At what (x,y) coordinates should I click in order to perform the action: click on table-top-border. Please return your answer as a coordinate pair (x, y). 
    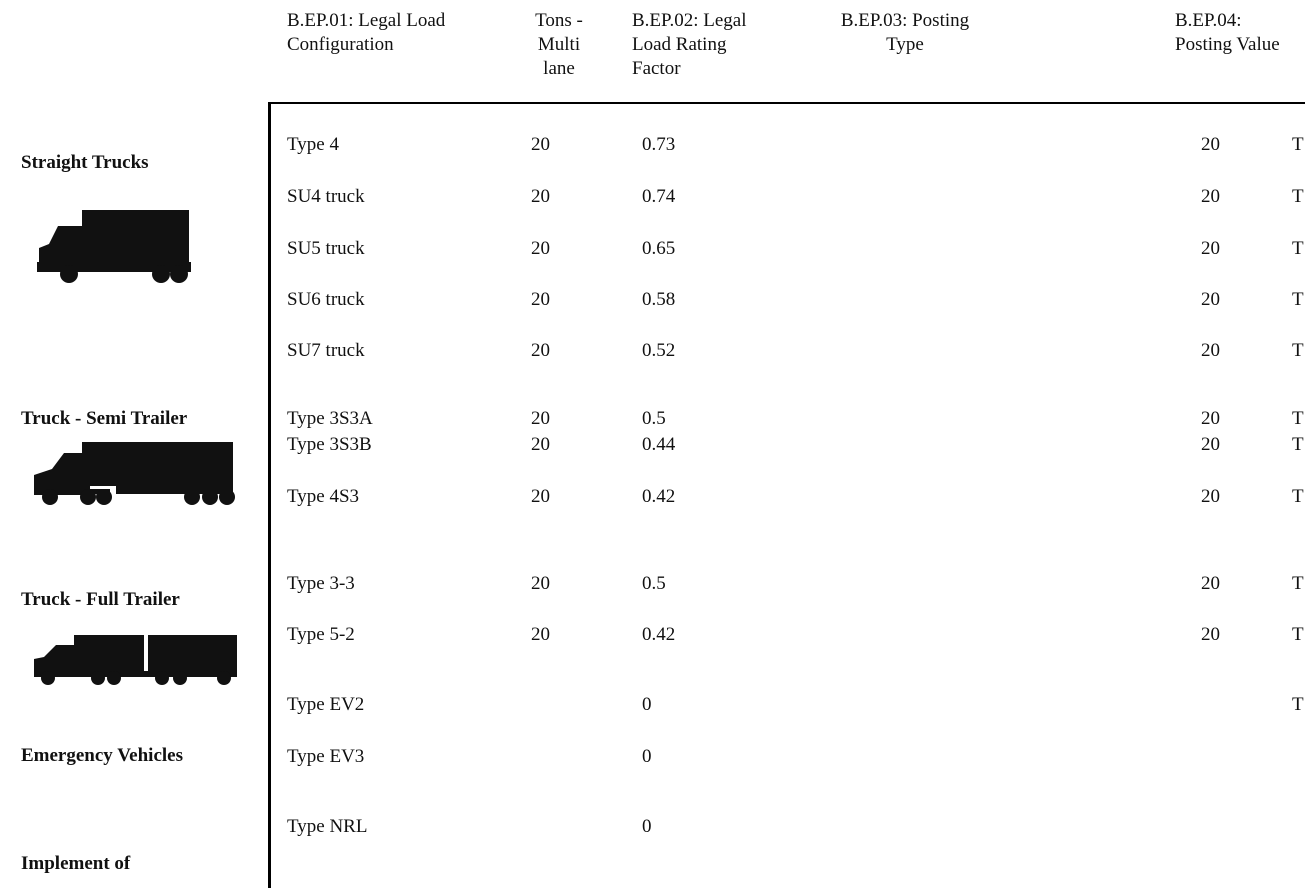
    Looking at the image, I should click on (786, 103).